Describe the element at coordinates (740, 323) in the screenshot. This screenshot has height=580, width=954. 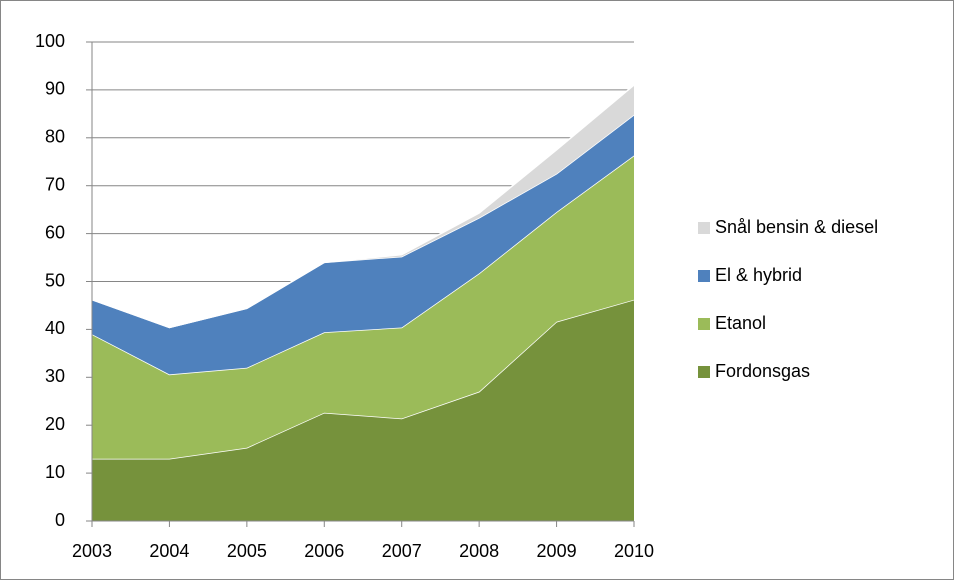
I see `legend-label: Etanol` at that location.